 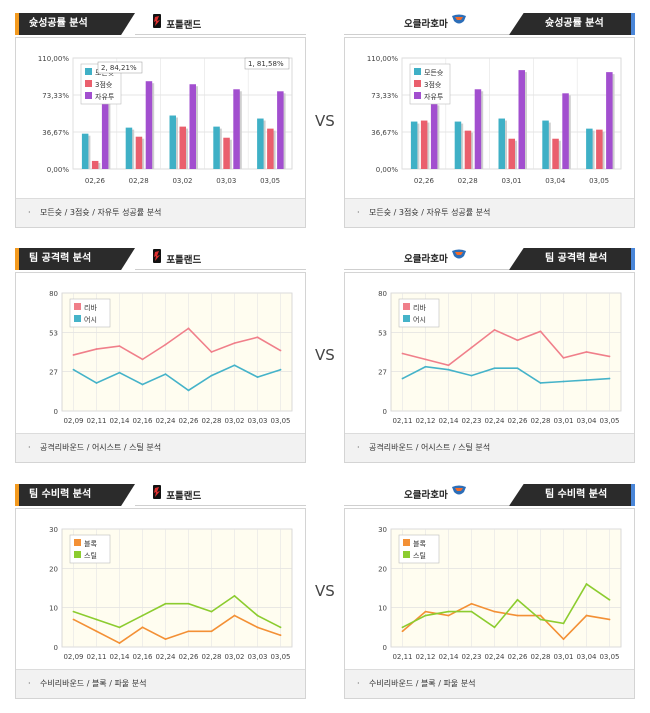 I want to click on x-tick-label: 02,28, so click(x=211, y=657).